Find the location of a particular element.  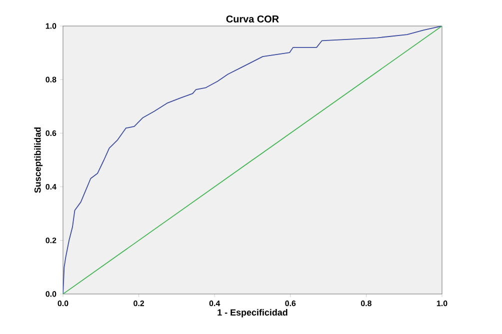

x-axis-title: 1 - Especificidad is located at coordinates (253, 313).